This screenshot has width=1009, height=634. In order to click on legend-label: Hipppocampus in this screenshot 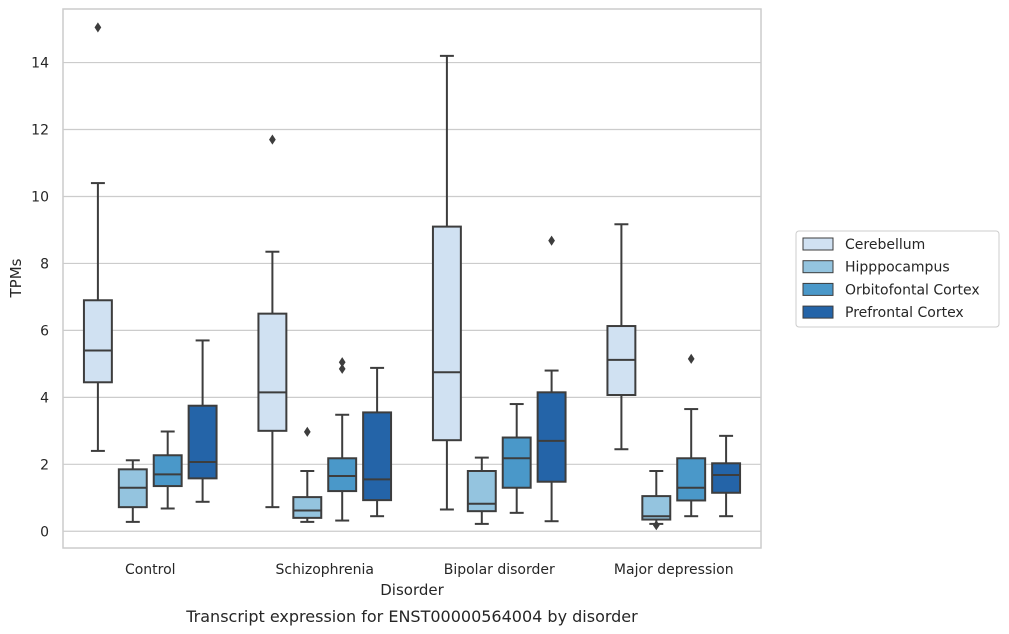, I will do `click(897, 268)`.